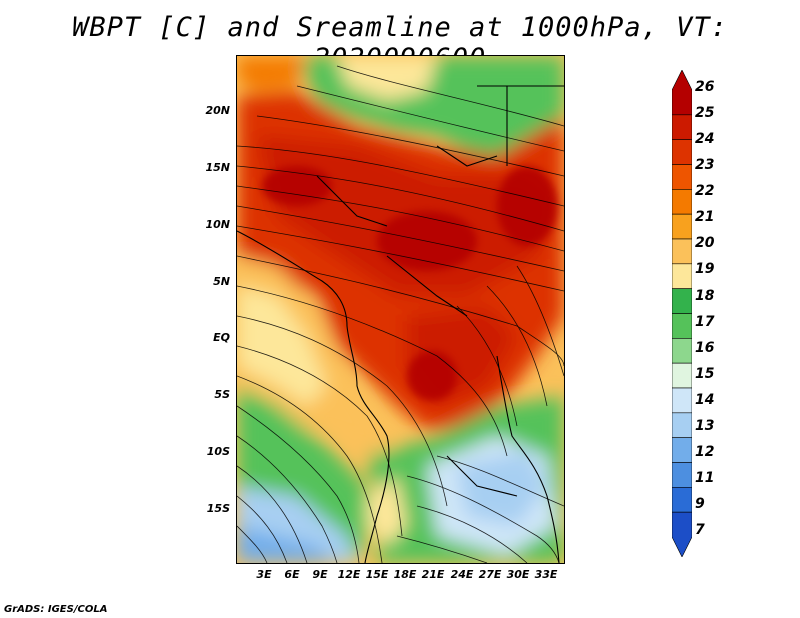  What do you see at coordinates (217, 167) in the screenshot?
I see `lat-label-15n: 15N` at bounding box center [217, 167].